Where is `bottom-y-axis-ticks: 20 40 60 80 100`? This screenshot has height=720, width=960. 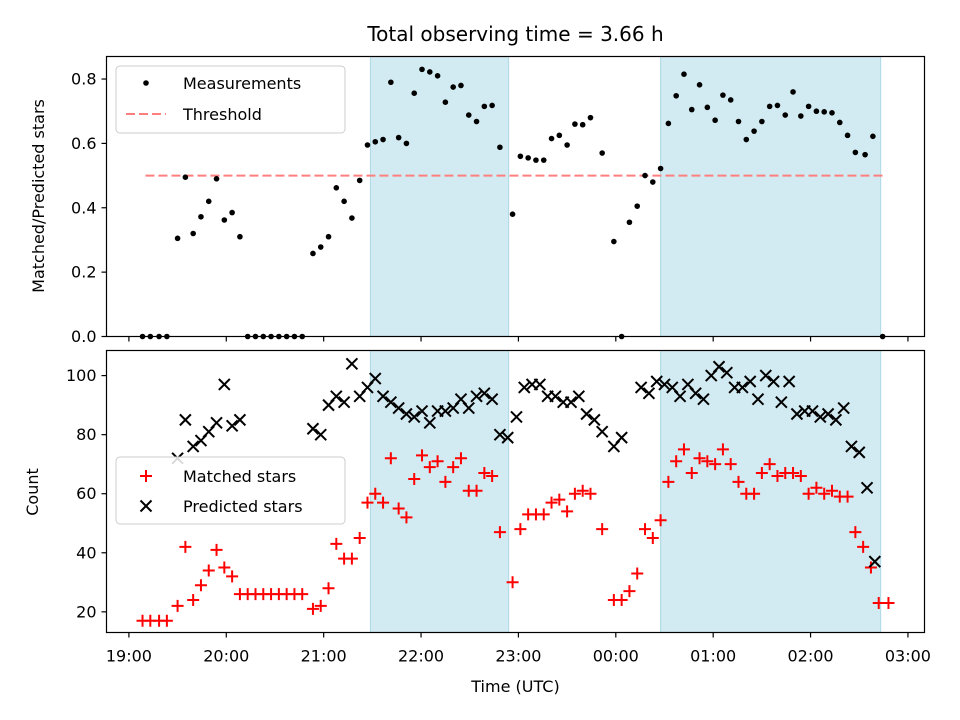 bottom-y-axis-ticks: 20 40 60 80 100 is located at coordinates (86, 493).